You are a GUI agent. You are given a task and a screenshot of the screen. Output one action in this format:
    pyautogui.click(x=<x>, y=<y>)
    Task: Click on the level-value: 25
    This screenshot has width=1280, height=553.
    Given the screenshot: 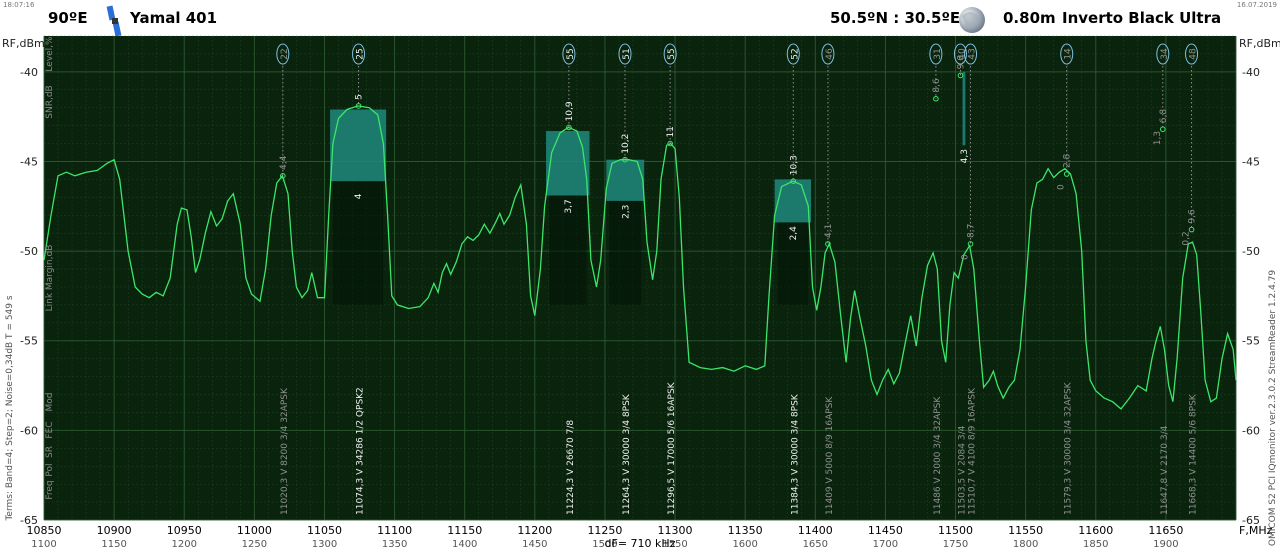 What is the action you would take?
    pyautogui.click(x=361, y=53)
    